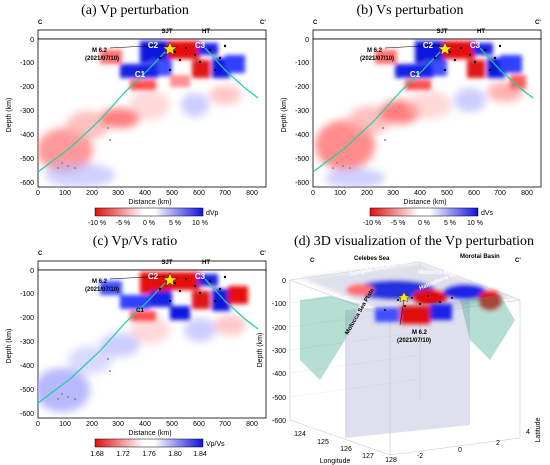 The width and height of the screenshot is (550, 465). Describe the element at coordinates (215, 444) in the screenshot. I see `colorbar-unit: Vp/Vs` at that location.